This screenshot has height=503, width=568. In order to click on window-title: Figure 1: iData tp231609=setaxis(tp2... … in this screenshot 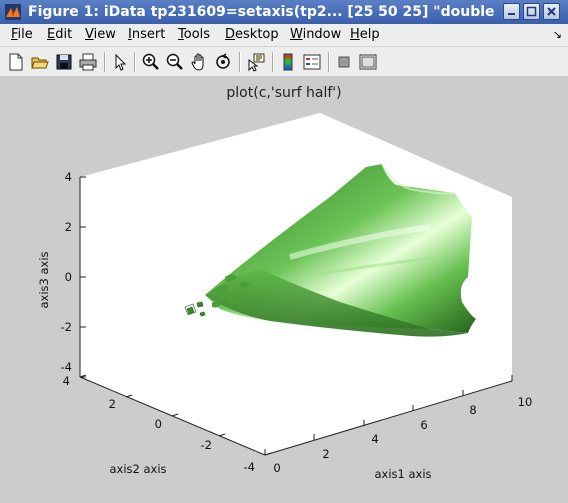, I will do `click(263, 12)`.